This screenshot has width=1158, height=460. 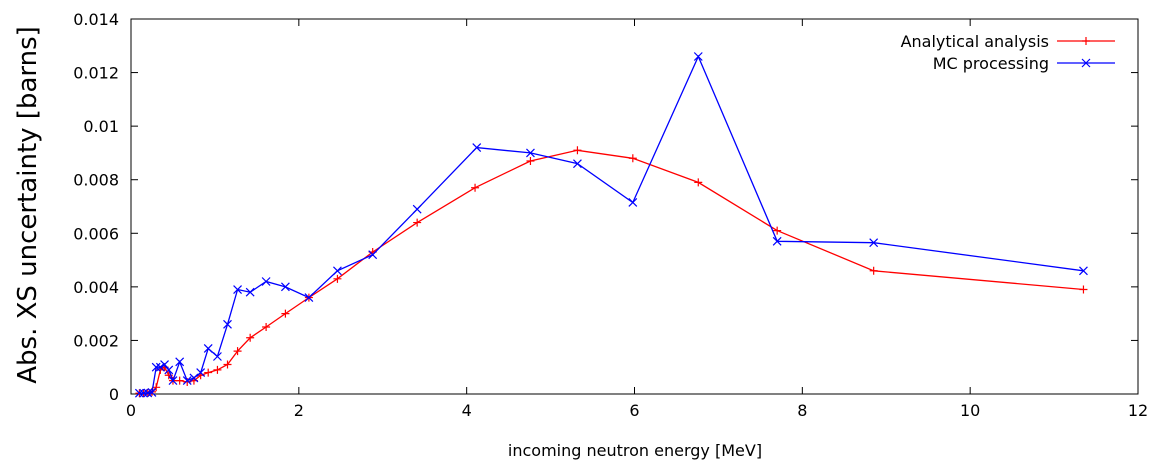 I want to click on y-tick-label: 0.012, so click(x=96, y=73).